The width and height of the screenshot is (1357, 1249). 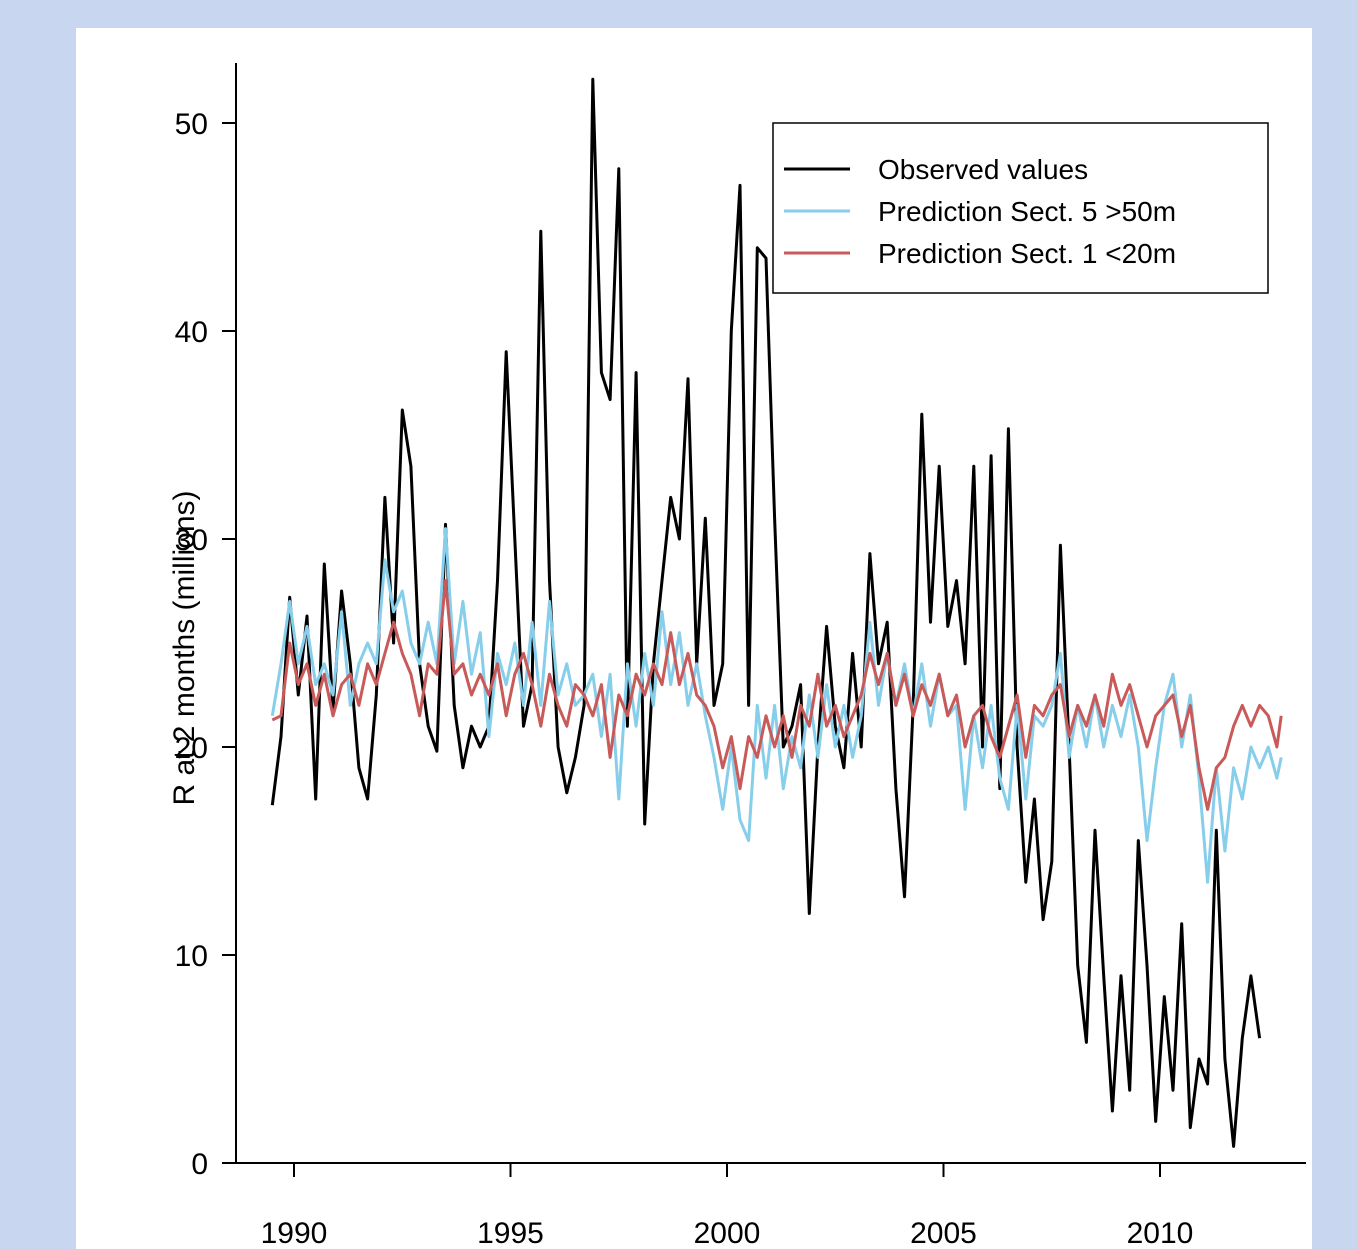 I want to click on x-tick-label: 1995, so click(x=510, y=1233).